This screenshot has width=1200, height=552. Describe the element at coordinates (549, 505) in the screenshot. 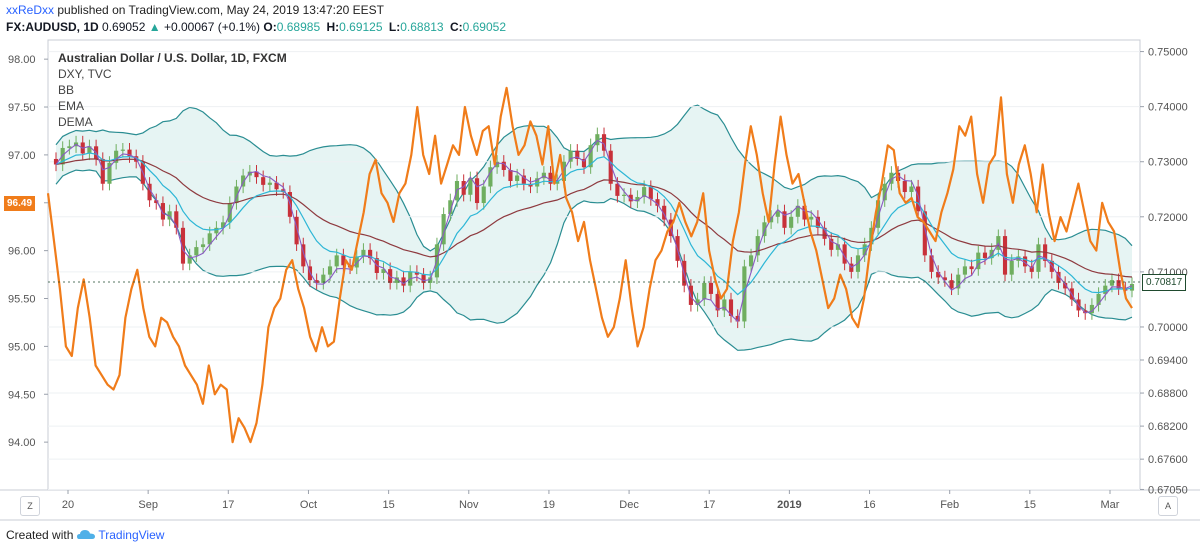

I see `time-tick-label: 19` at that location.